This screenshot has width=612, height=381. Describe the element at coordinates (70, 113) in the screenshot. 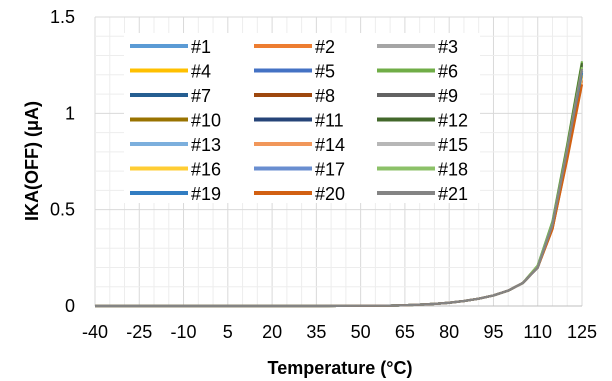

I see `y-tick-label: 1` at that location.